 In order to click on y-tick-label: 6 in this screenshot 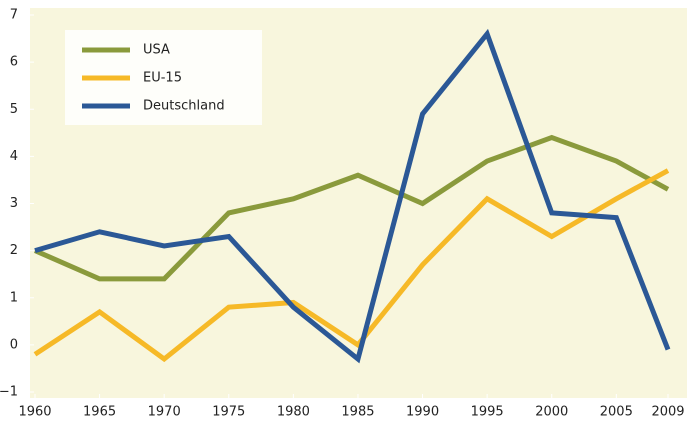, I will do `click(14, 62)`.